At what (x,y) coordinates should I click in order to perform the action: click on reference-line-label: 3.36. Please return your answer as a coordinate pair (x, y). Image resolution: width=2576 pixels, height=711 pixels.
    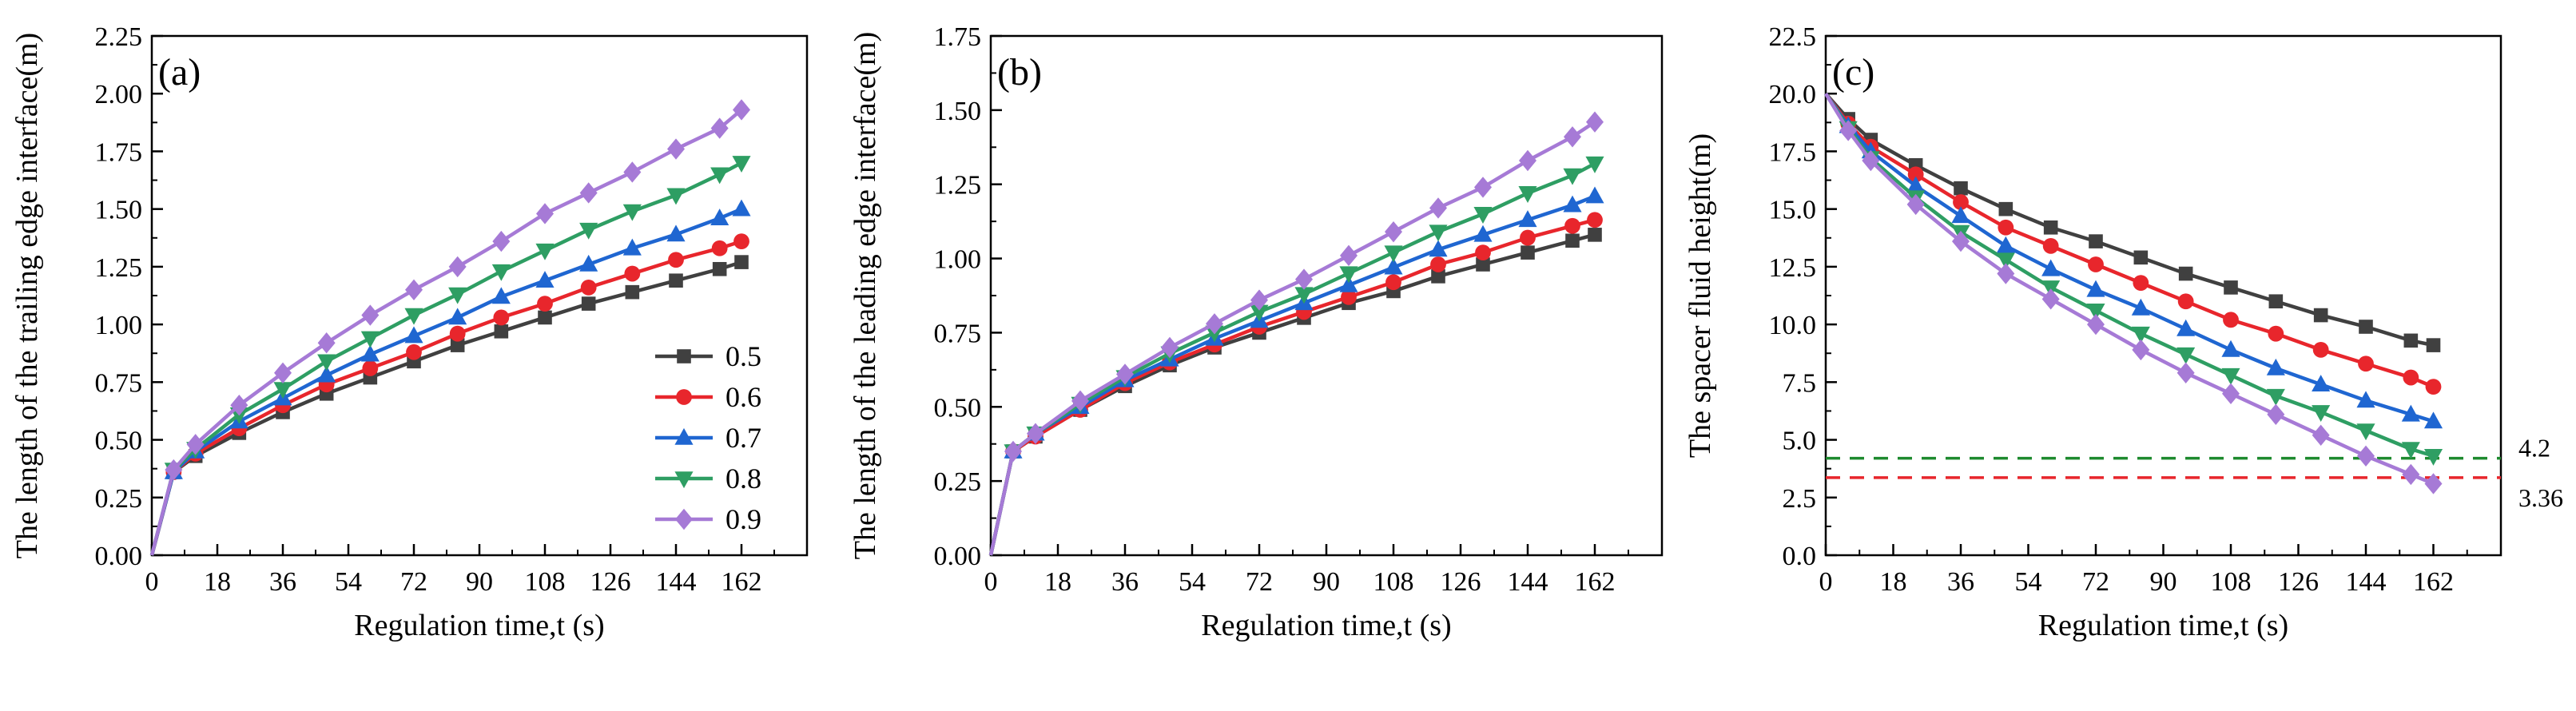
    Looking at the image, I should click on (2540, 497).